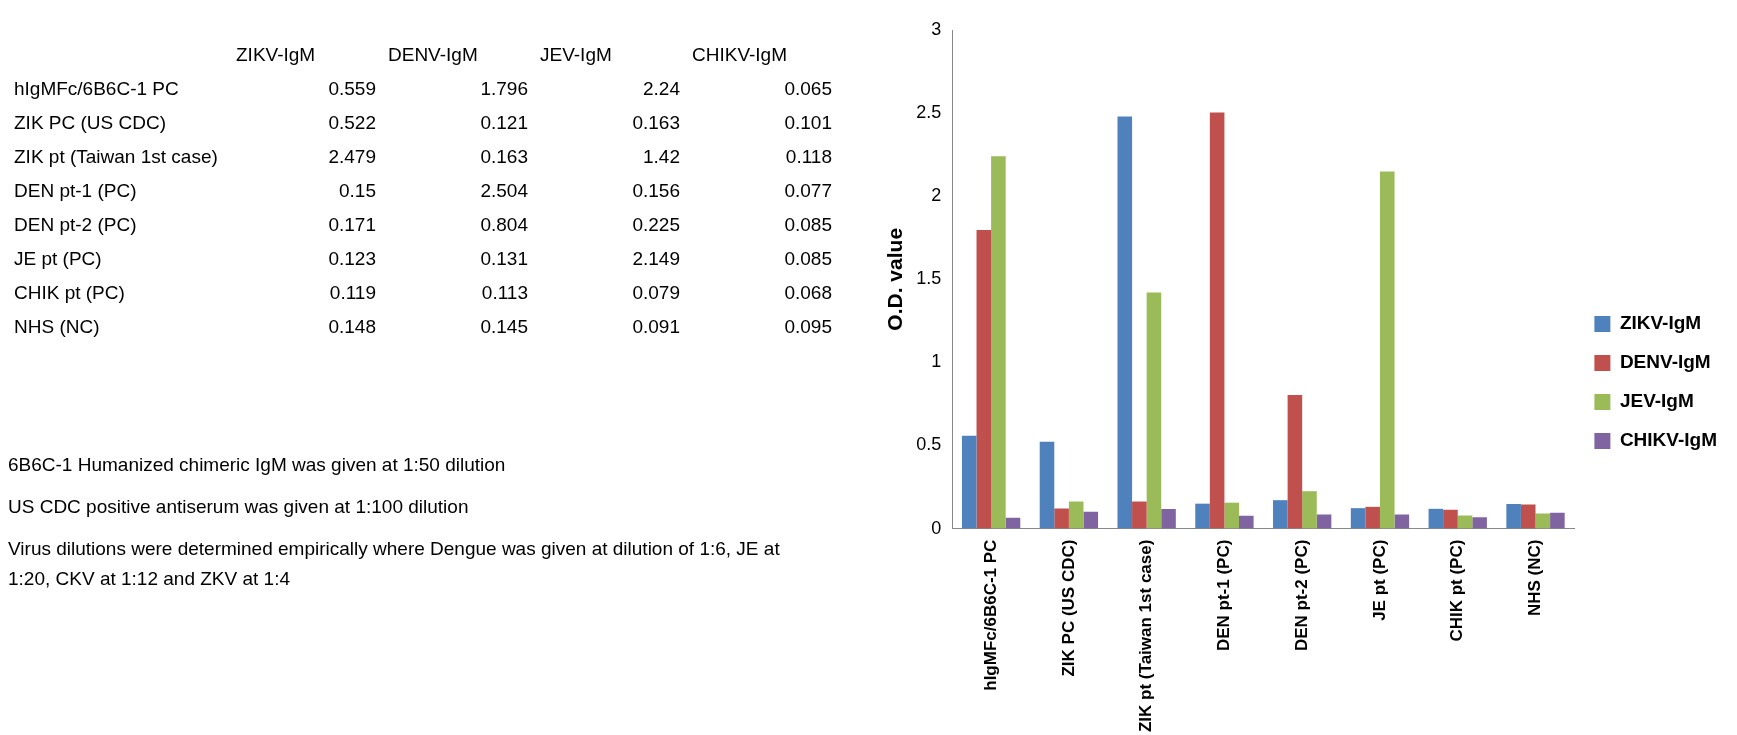 This screenshot has width=1737, height=735. Describe the element at coordinates (656, 259) in the screenshot. I see `data-label: 2.149` at that location.